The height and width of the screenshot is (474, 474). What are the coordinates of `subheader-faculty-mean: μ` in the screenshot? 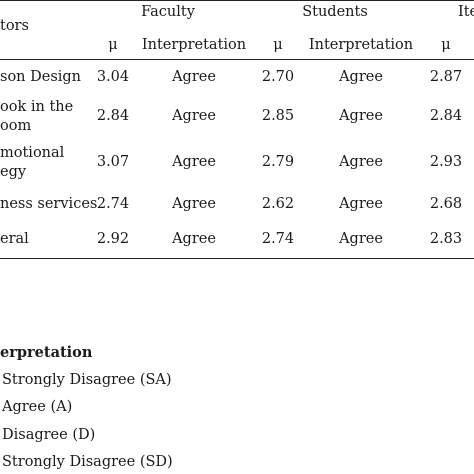 It's located at (113, 45).